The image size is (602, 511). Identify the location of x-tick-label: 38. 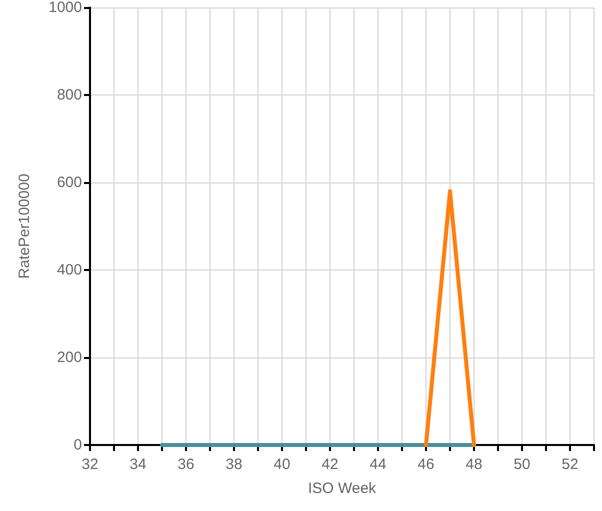
(234, 464).